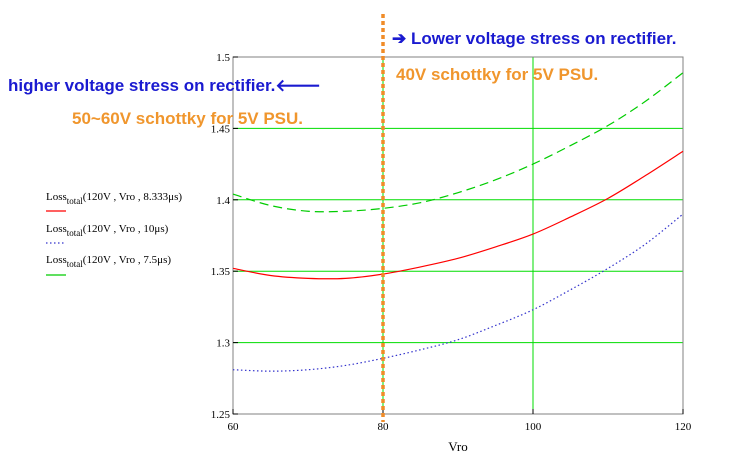  I want to click on x-tick-label: 80, so click(384, 427).